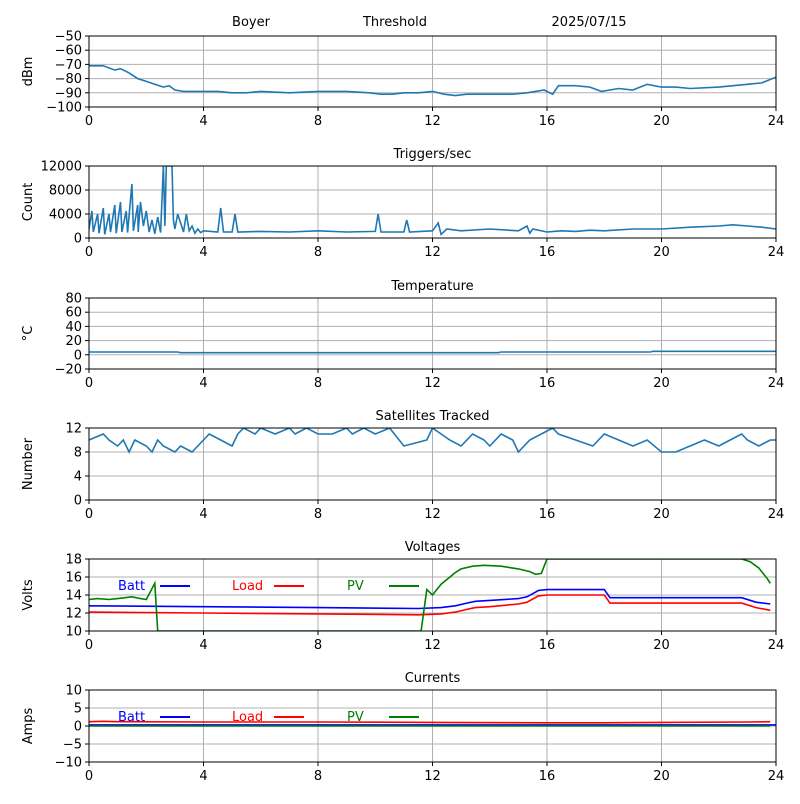 The height and width of the screenshot is (804, 800). What do you see at coordinates (318, 776) in the screenshot?
I see `currents-x-tick-label: 8` at bounding box center [318, 776].